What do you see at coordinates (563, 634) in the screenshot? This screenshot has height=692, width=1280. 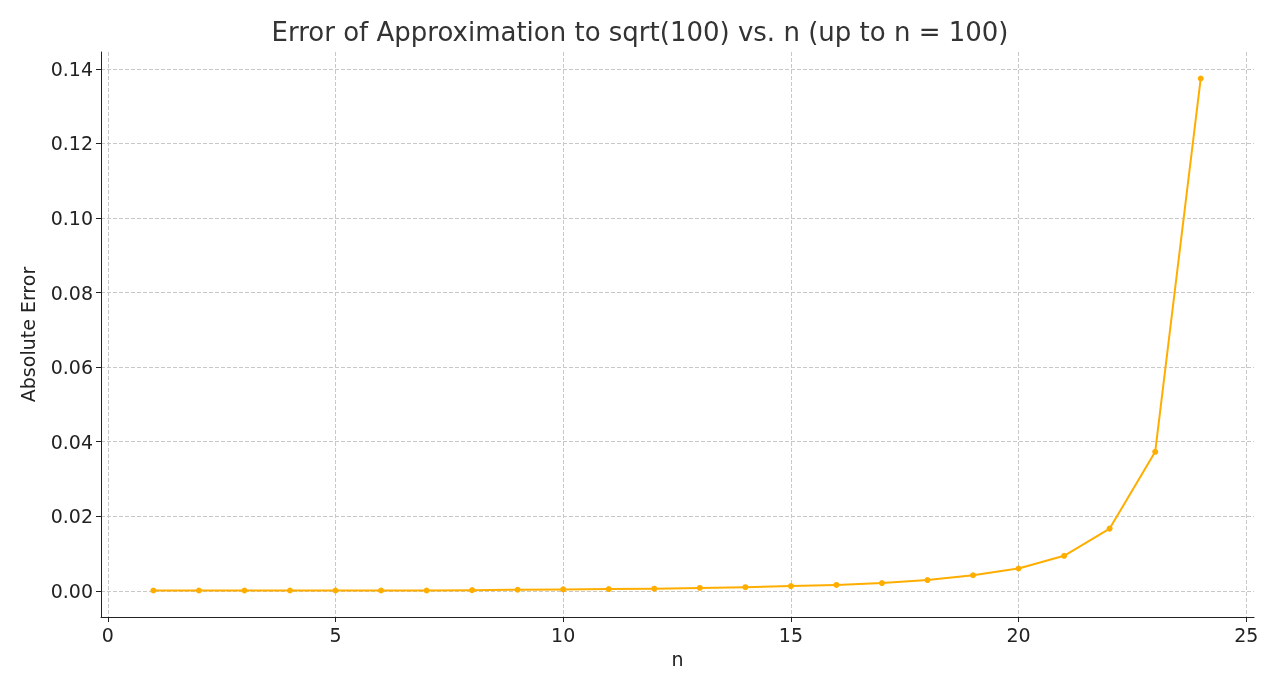 I see `x-tick-label: 10` at bounding box center [563, 634].